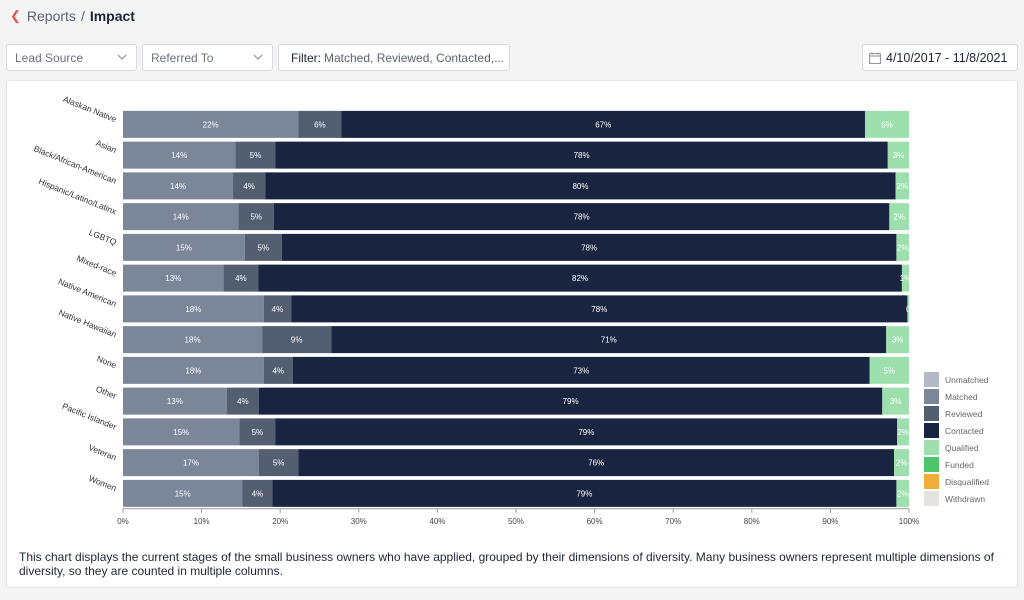 The height and width of the screenshot is (600, 1024). What do you see at coordinates (752, 521) in the screenshot?
I see `x-tick-label: 80%` at bounding box center [752, 521].